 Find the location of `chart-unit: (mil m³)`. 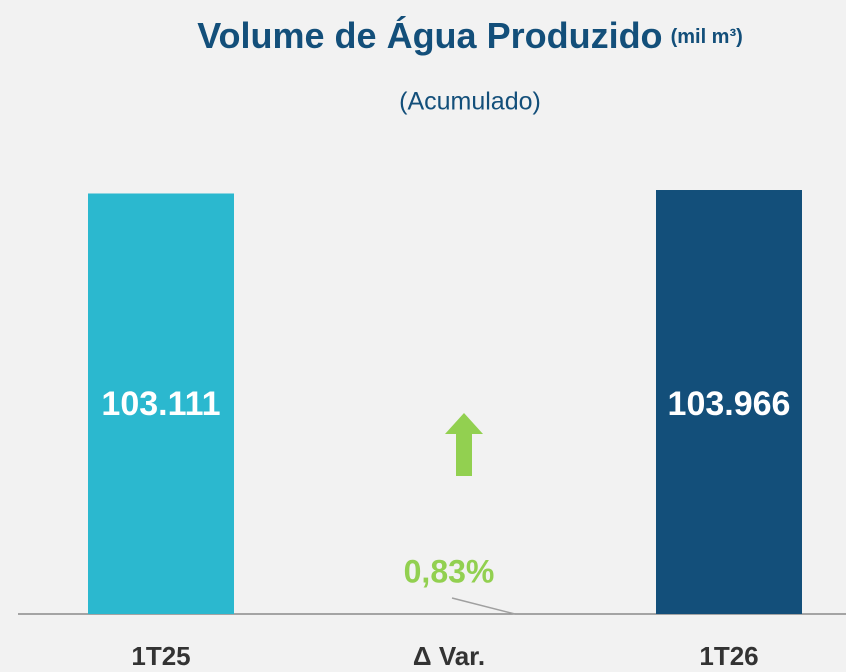

chart-unit: (mil m³) is located at coordinates (707, 37).